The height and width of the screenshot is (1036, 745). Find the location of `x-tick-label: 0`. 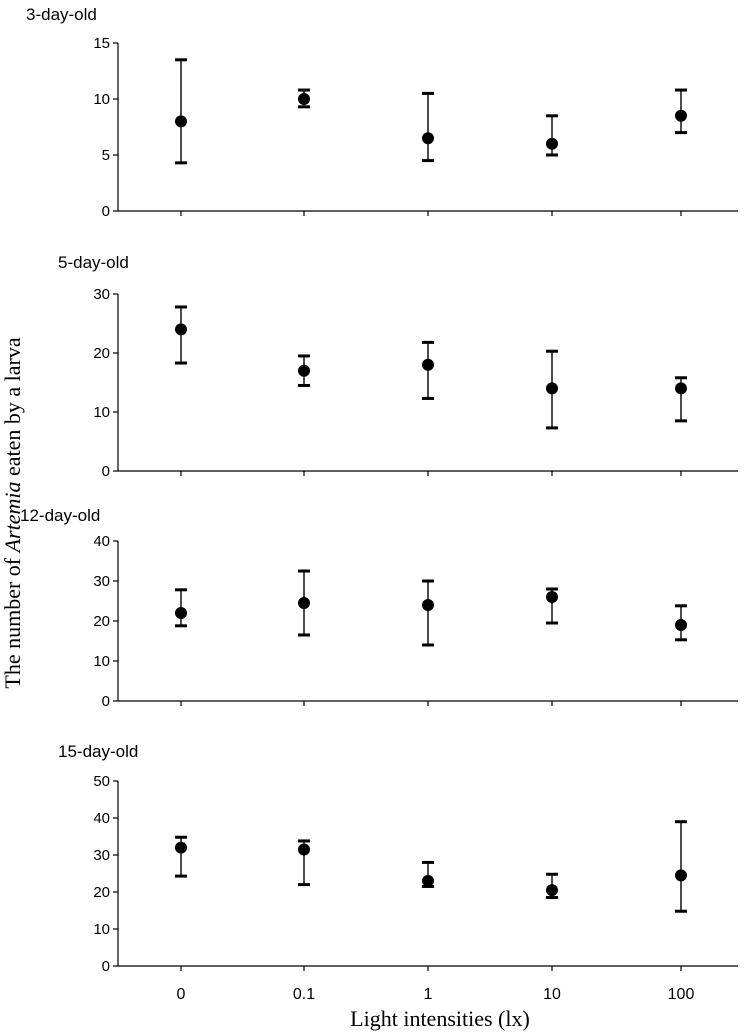

x-tick-label: 0 is located at coordinates (181, 994).